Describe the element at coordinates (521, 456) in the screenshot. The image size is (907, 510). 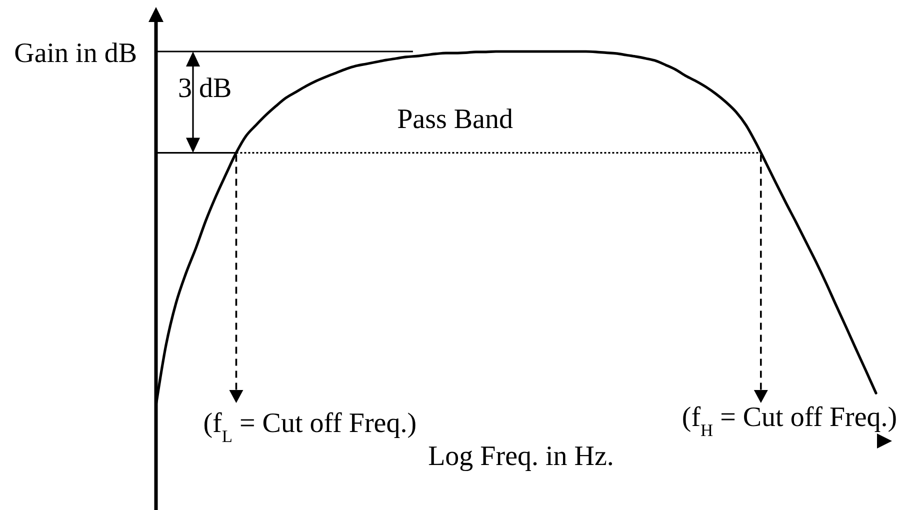
I see `x-axis-title: Log Freq. in Hz.` at that location.